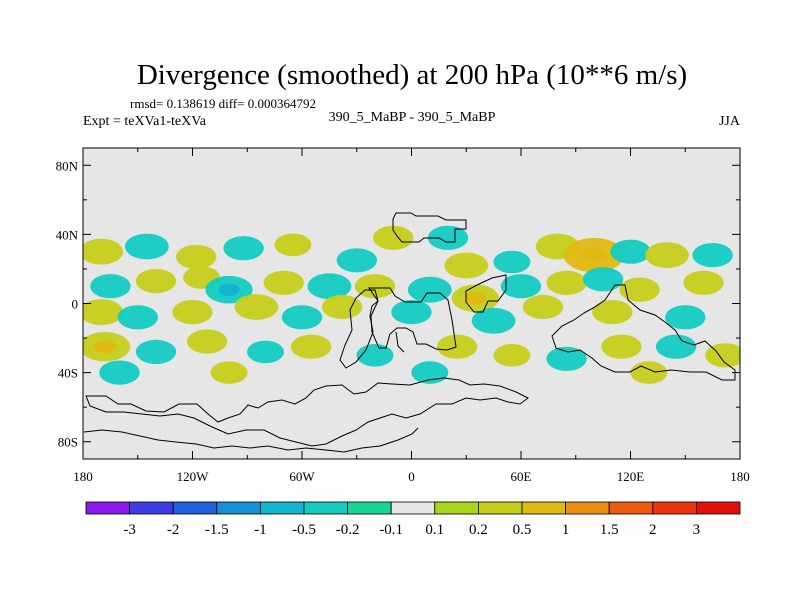 Image resolution: width=800 pixels, height=600 pixels. I want to click on y-tick-label-1: 40N, so click(67, 234).